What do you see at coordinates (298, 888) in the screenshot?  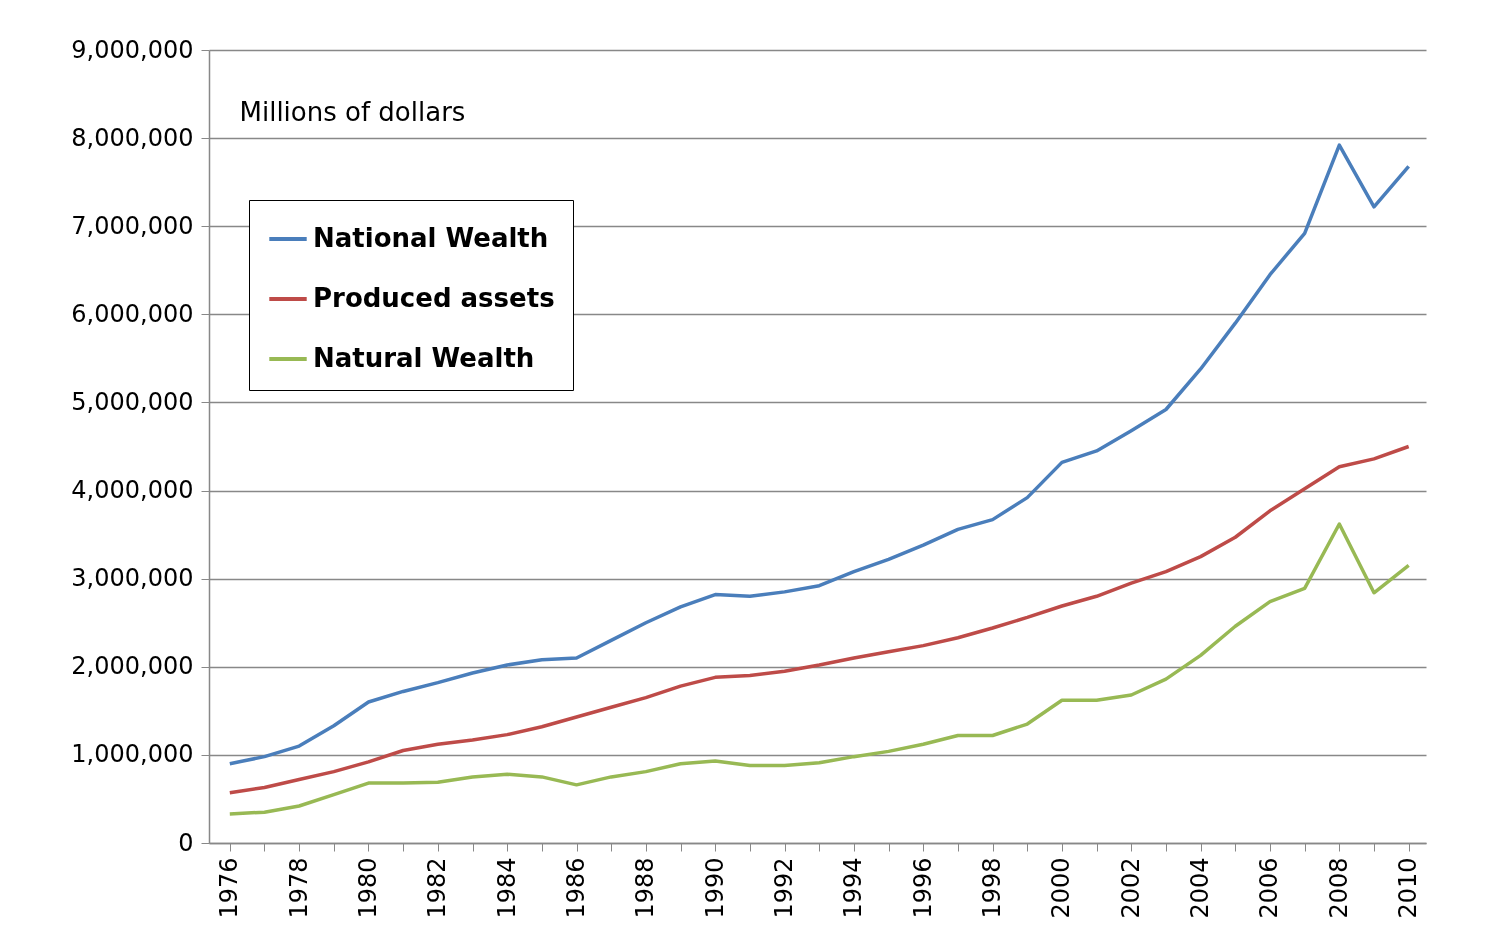 I see `x-tick-label: 1978` at bounding box center [298, 888].